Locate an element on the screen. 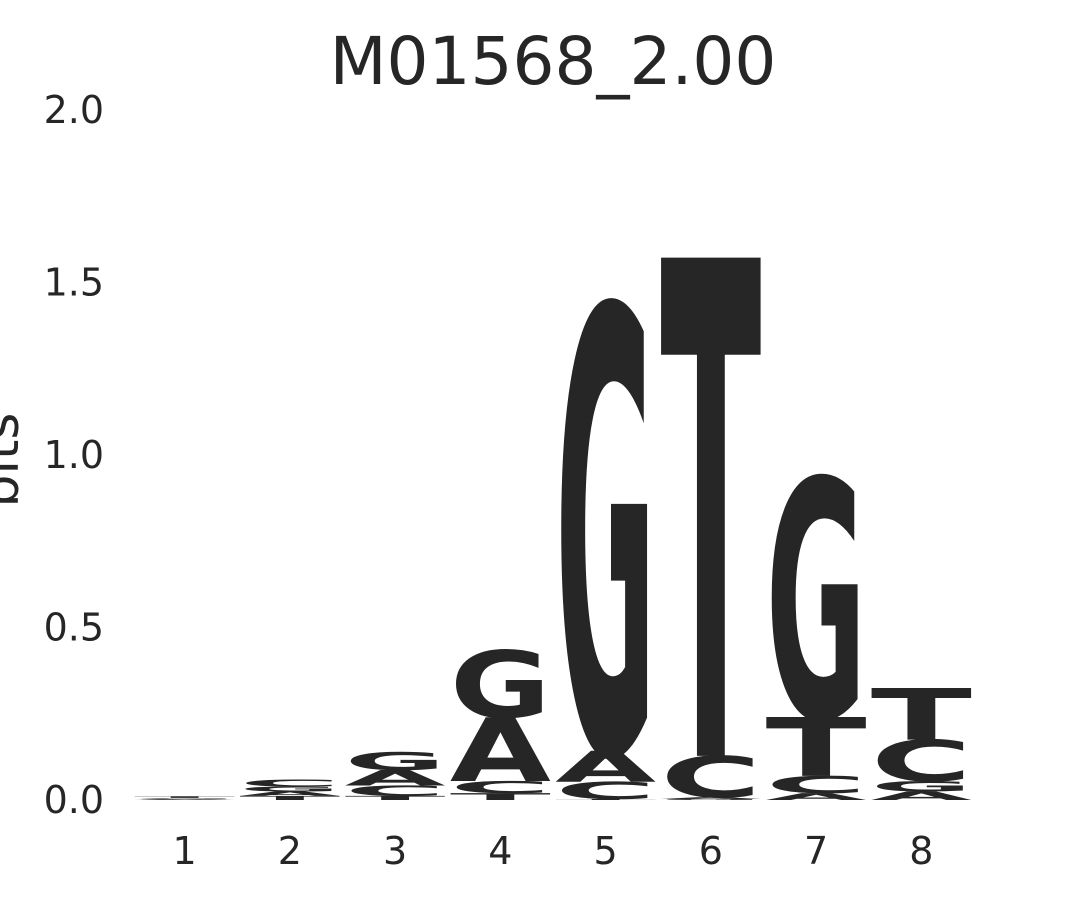  y-tick-label: 0.5 is located at coordinates (74, 628).